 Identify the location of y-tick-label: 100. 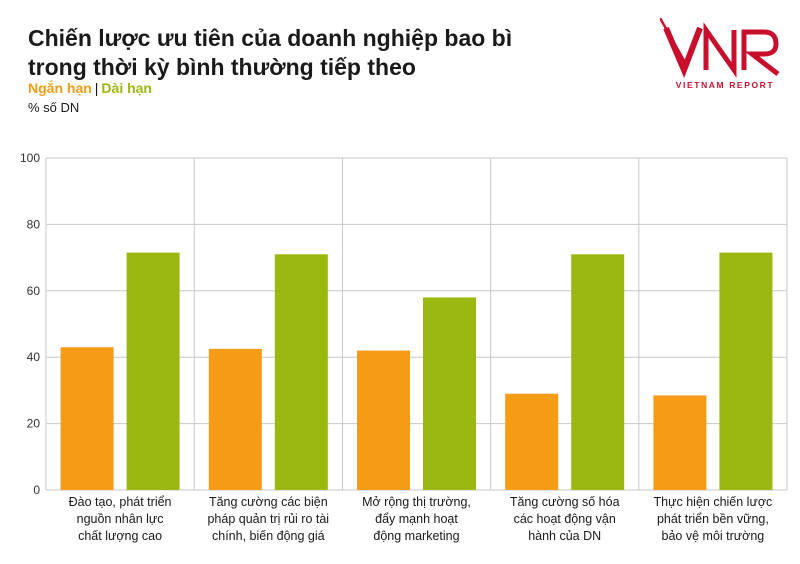
(30, 158).